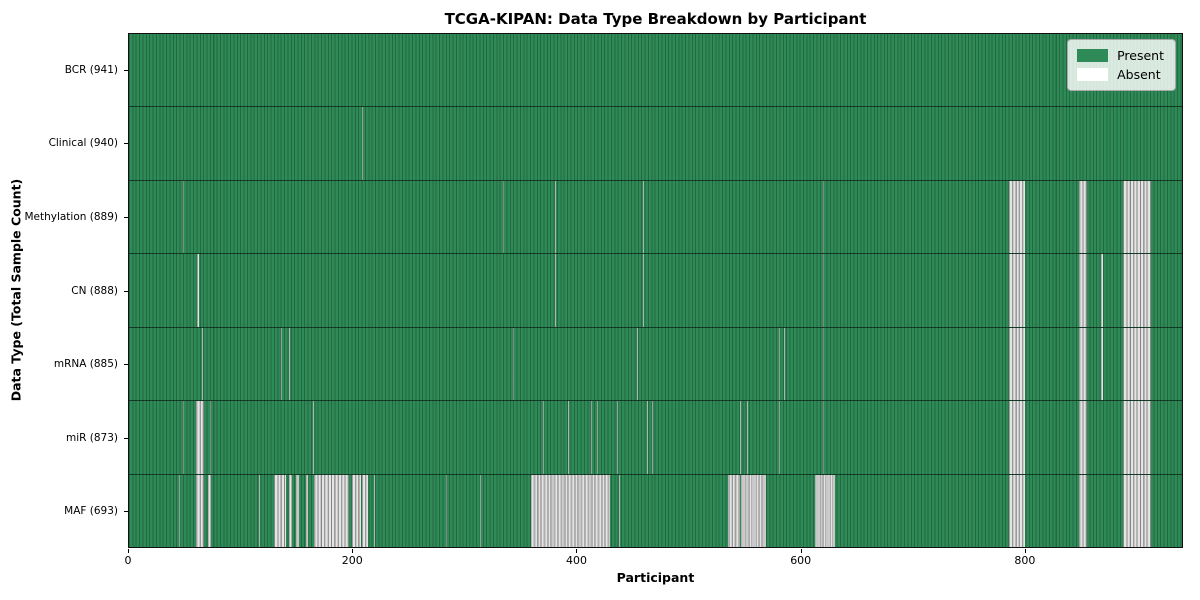 The image size is (1200, 600). Describe the element at coordinates (1093, 55) in the screenshot. I see `present-swatch-icon` at that location.